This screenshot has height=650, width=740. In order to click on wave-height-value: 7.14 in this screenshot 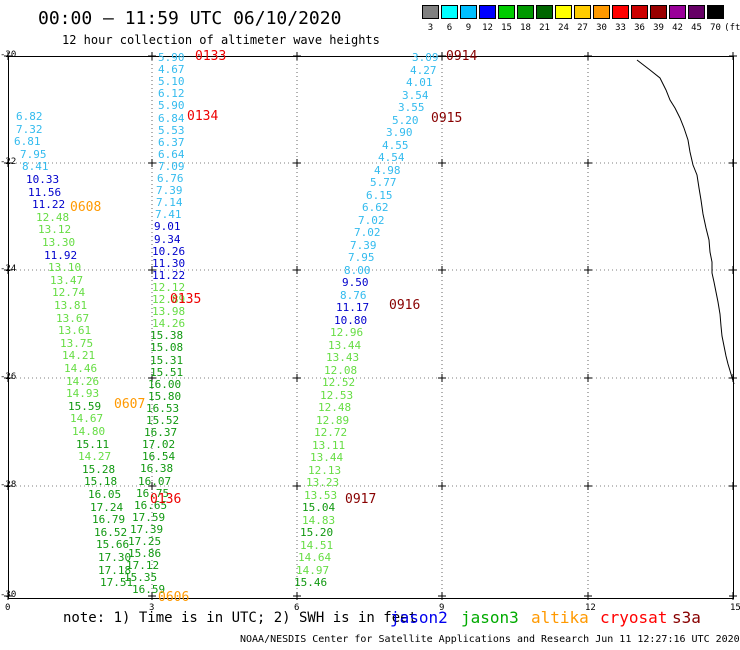, I will do `click(169, 203)`.